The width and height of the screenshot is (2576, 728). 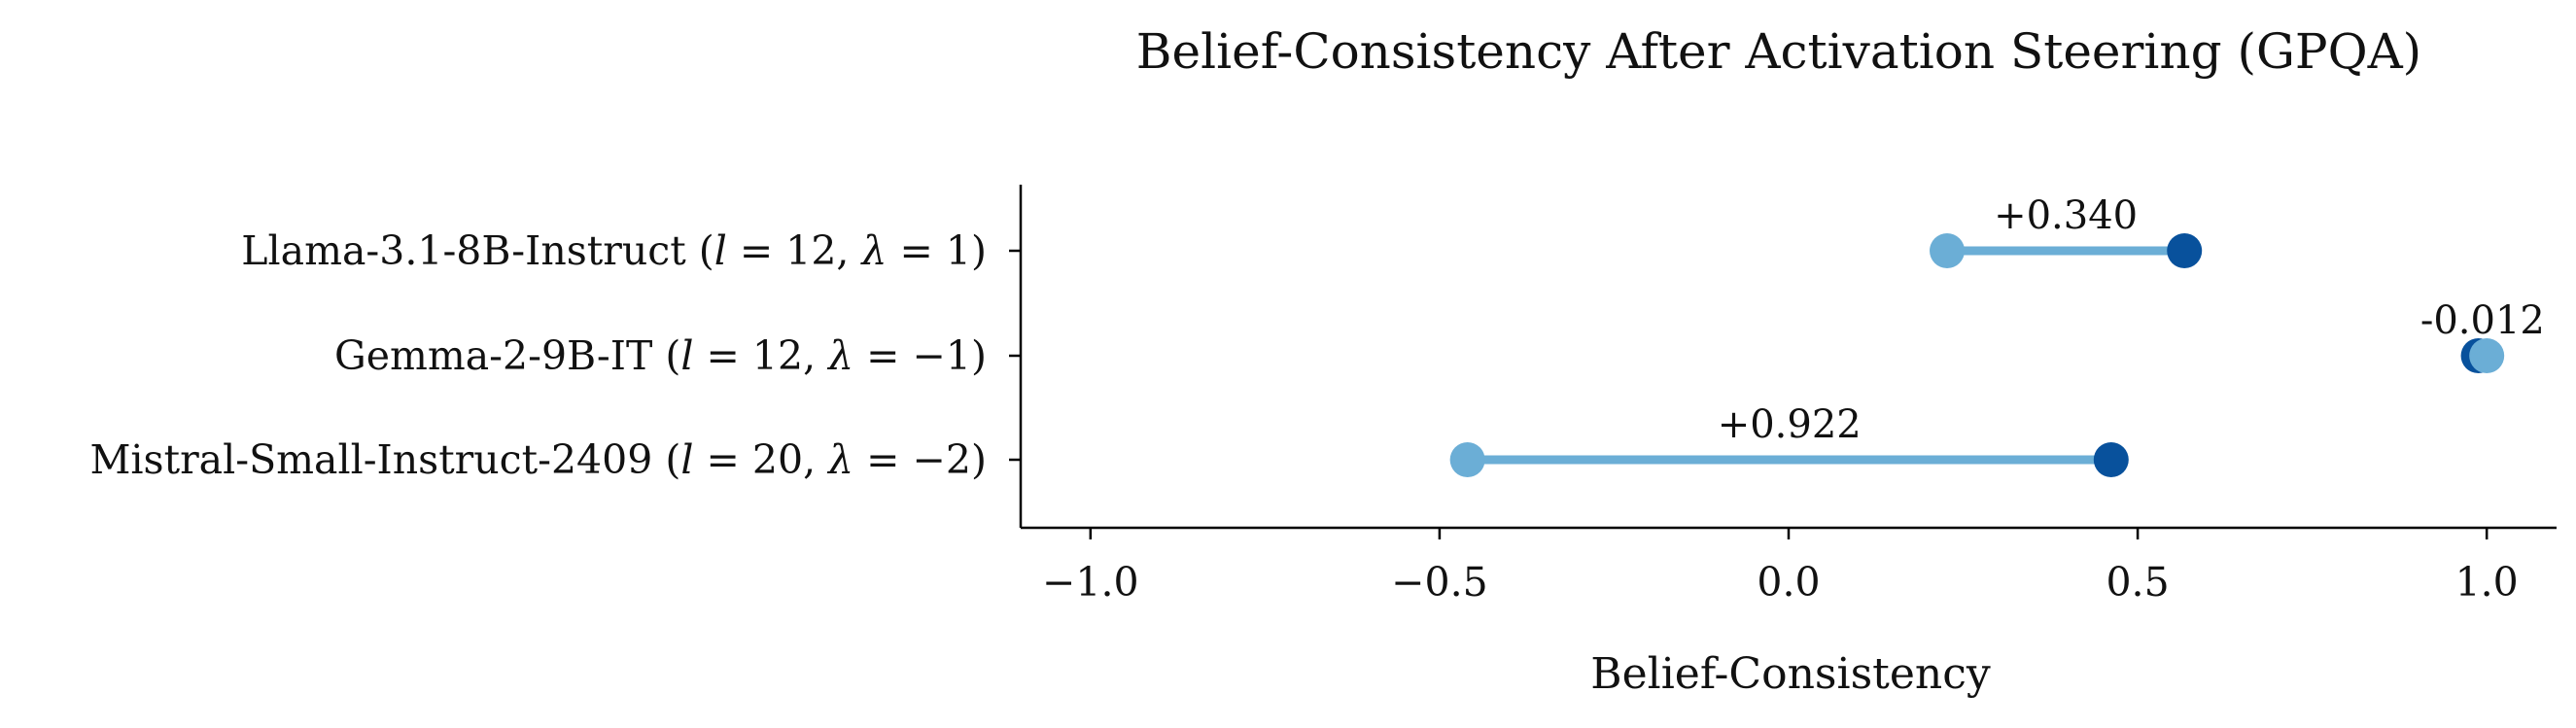 I want to click on x-tick-label: 0.5, so click(x=2137, y=582).